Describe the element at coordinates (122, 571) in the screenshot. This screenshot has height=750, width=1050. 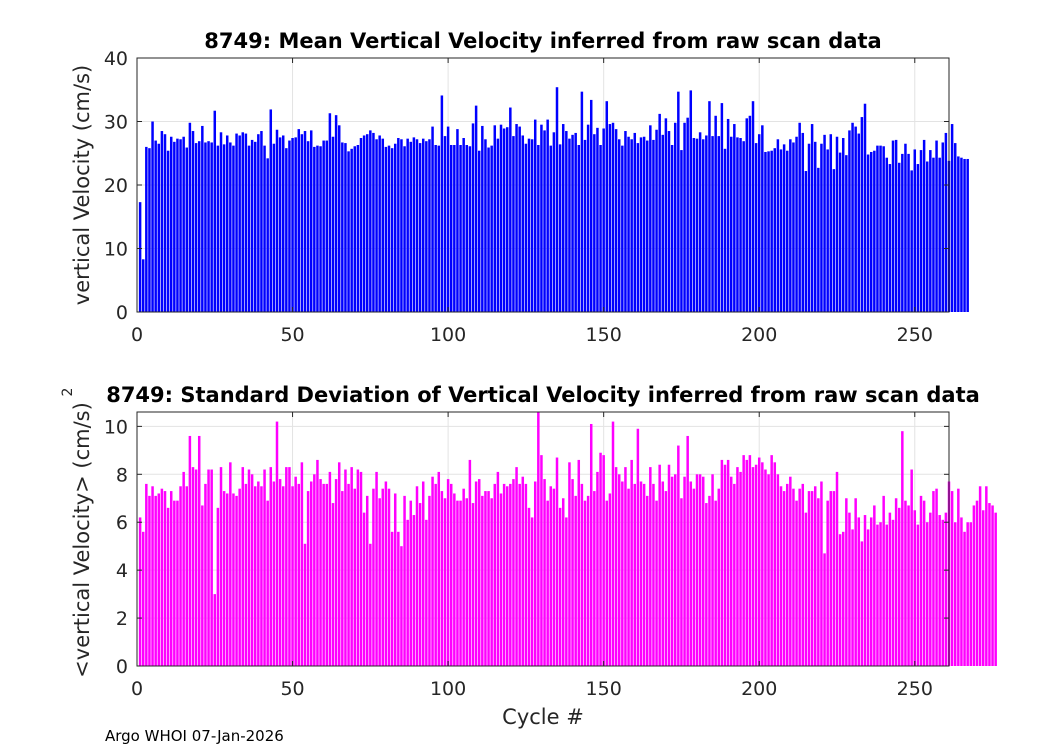
I see `std-y-tick-label: 4` at that location.